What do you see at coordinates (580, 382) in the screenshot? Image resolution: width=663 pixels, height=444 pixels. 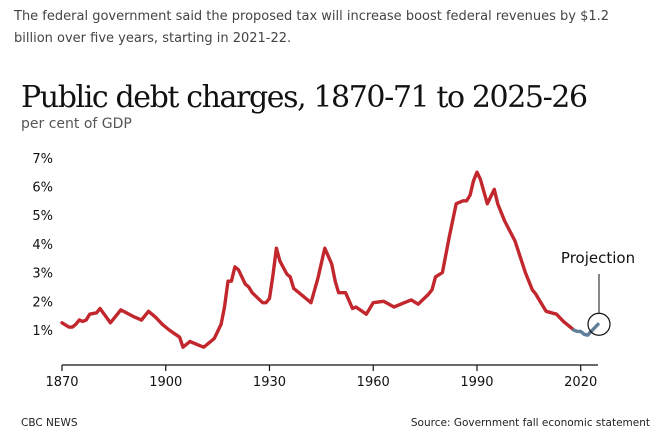 I see `x-tick-label: 2020` at bounding box center [580, 382].